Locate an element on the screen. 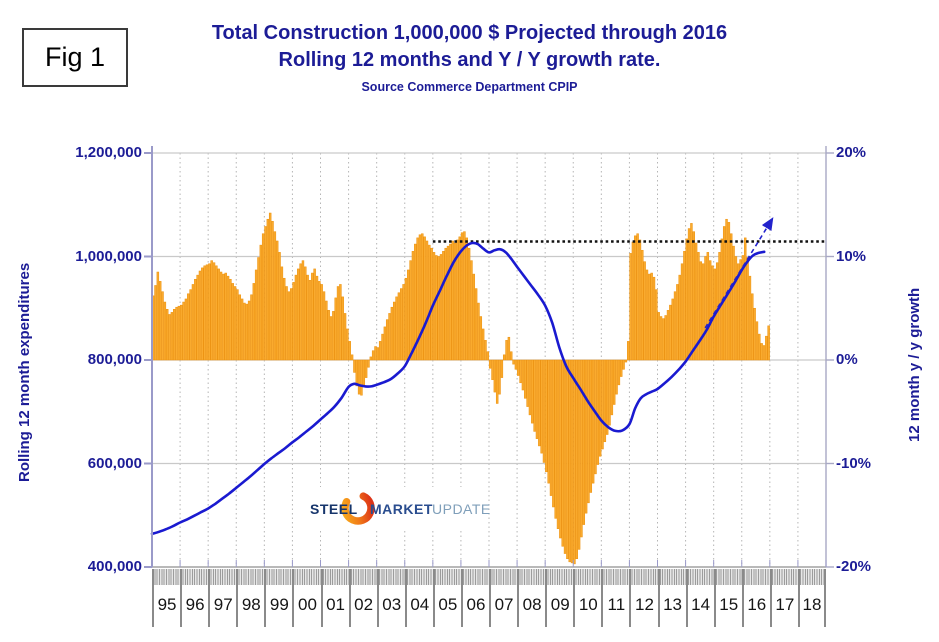  chart-title-line2: Rolling 12 months and Y / Y growth rate. is located at coordinates (469, 60).